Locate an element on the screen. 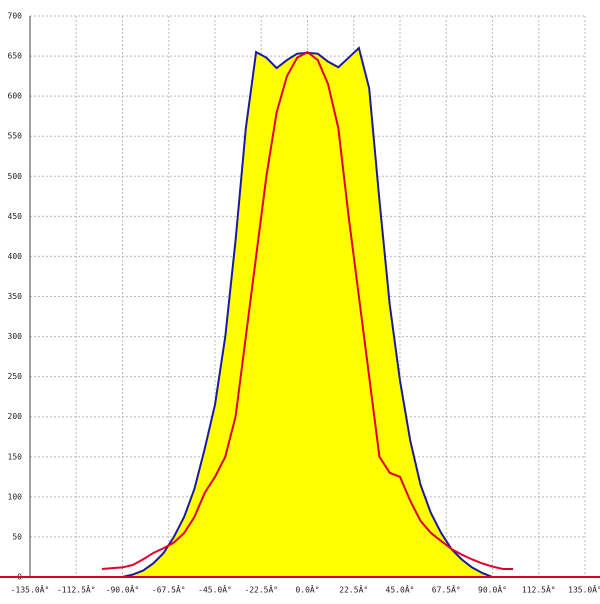 This screenshot has width=600, height=604. x-tick-label: -67.5Â° is located at coordinates (169, 589).